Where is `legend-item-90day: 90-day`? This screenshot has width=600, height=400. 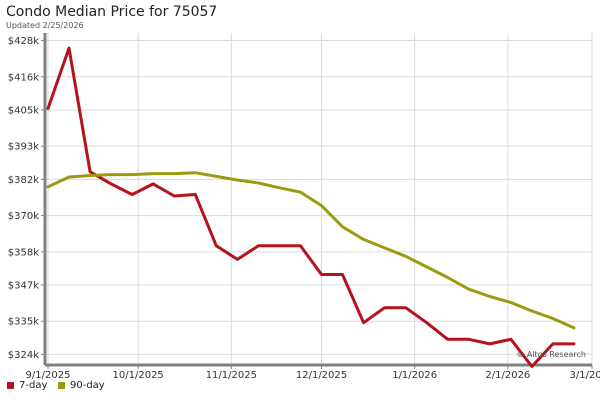
legend-item-90day: 90-day is located at coordinates (81, 385).